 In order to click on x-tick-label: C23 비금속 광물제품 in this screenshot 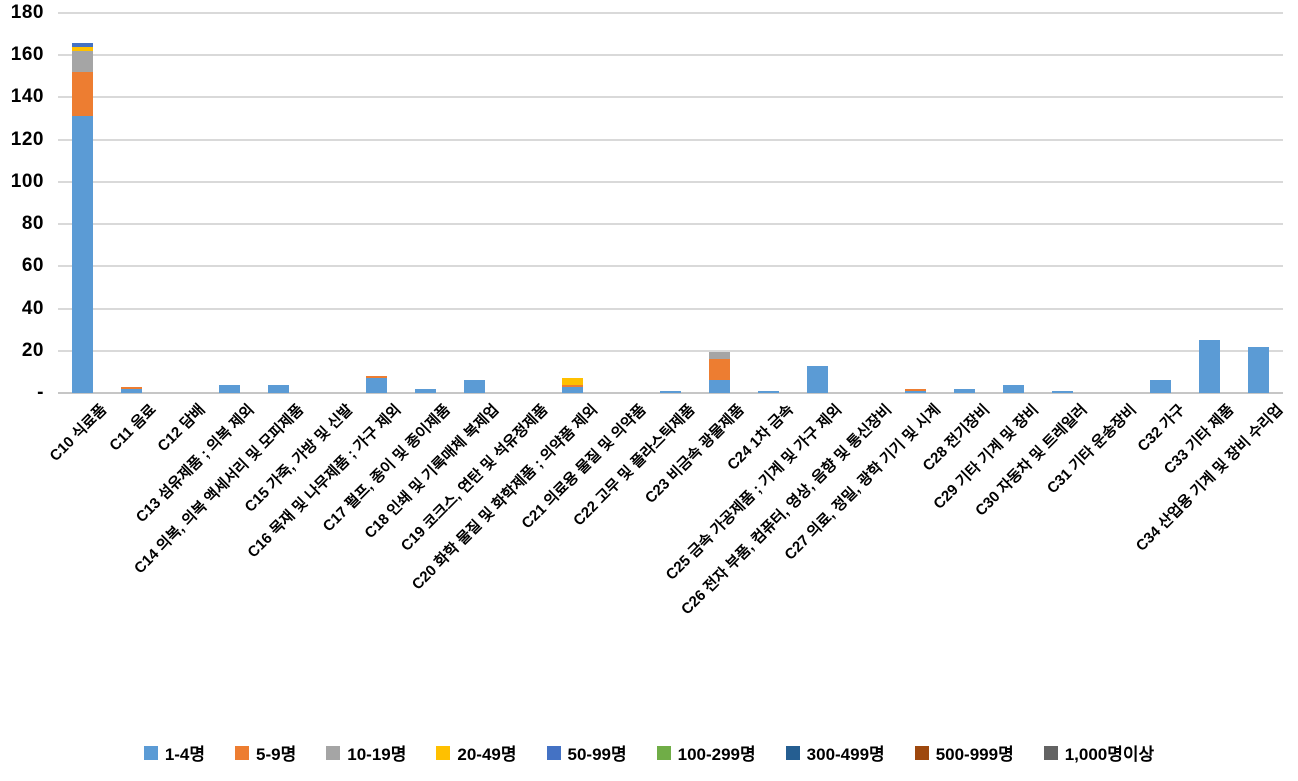, I will do `click(694, 454)`.